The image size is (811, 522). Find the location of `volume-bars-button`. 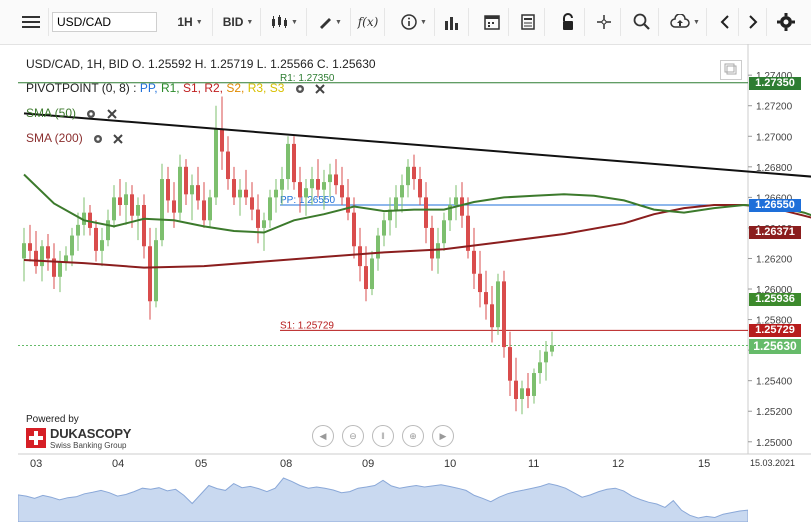

volume-bars-button is located at coordinates (452, 22).